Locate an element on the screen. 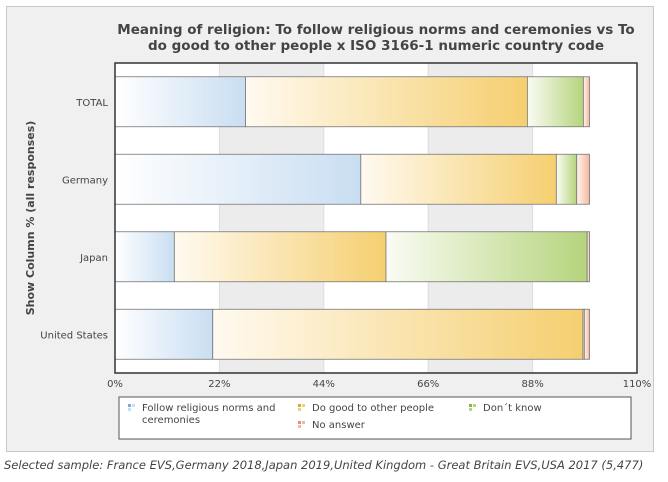  x-tick-label: 110% is located at coordinates (637, 384).